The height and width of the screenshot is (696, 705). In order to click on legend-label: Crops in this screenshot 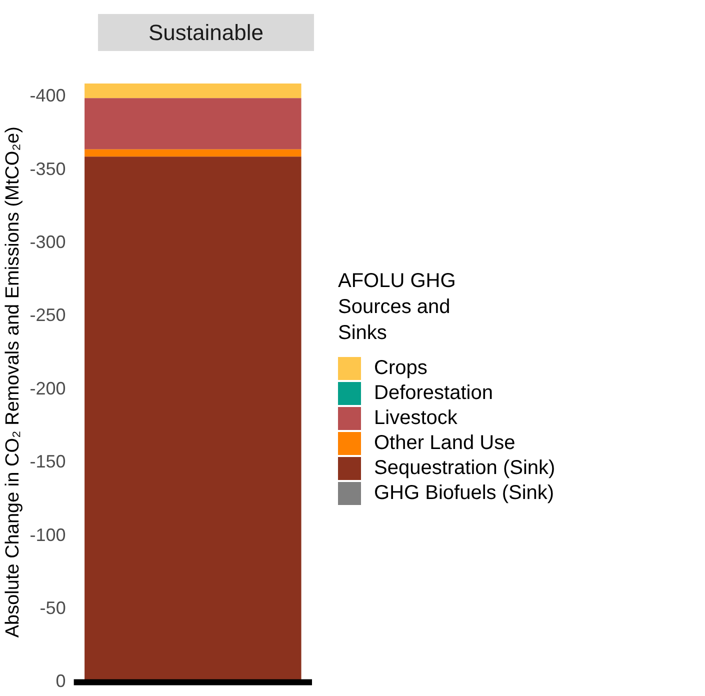, I will do `click(401, 368)`.